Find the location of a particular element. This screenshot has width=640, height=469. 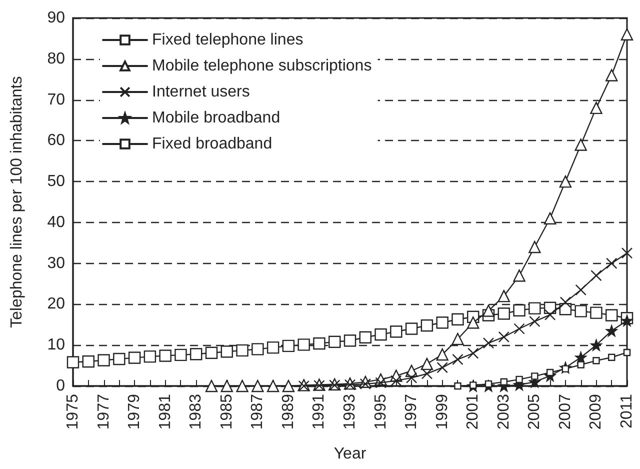

x-tick-label: 2005 is located at coordinates (535, 412).